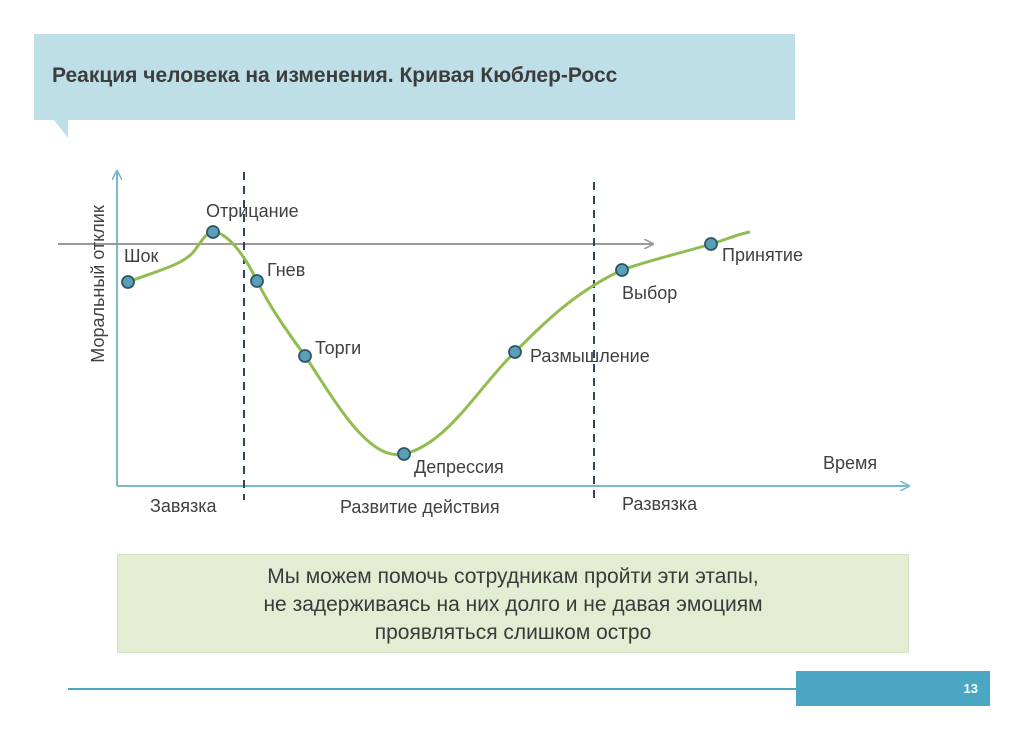  I want to click on x-axis-label: Время, so click(850, 463).